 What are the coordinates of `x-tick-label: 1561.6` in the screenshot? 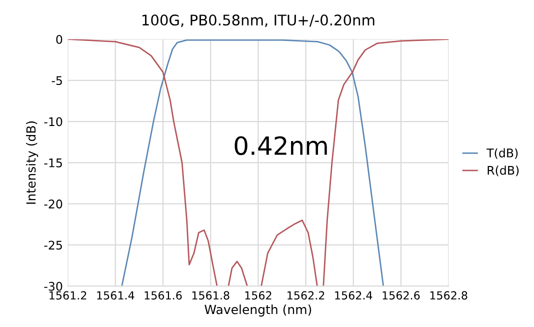 It's located at (163, 295).